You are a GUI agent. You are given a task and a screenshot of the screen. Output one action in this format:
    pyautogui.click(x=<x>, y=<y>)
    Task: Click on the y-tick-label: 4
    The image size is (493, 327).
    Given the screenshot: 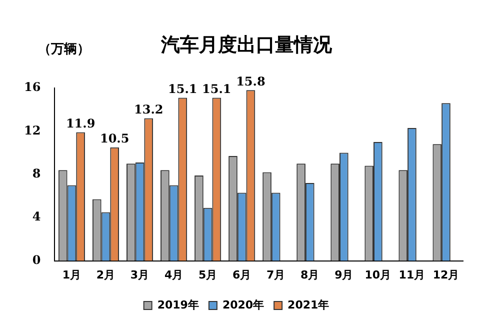 What is the action you would take?
    pyautogui.click(x=36, y=217)
    